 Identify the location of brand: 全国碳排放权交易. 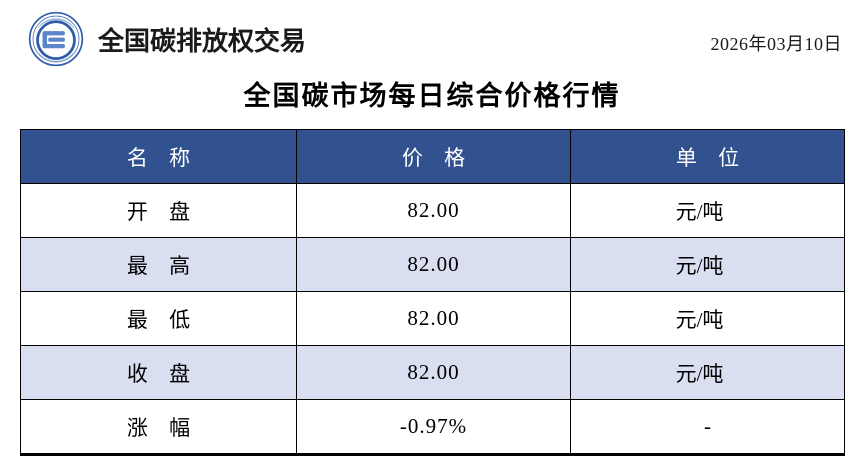
(167, 39).